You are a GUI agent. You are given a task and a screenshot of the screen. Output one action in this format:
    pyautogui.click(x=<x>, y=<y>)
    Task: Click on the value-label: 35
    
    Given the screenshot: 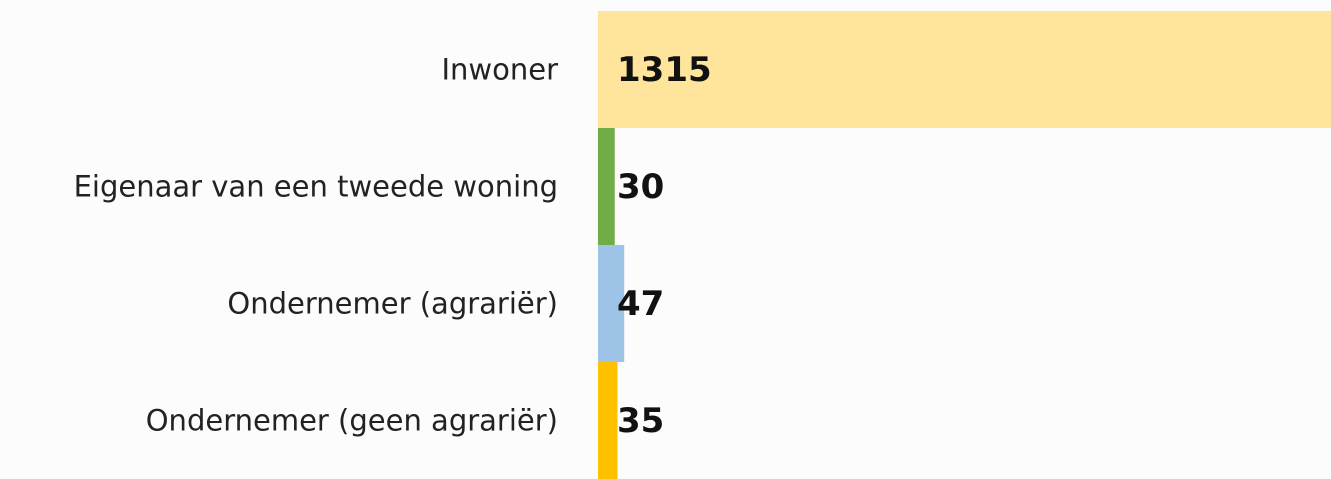 What is the action you would take?
    pyautogui.click(x=640, y=421)
    